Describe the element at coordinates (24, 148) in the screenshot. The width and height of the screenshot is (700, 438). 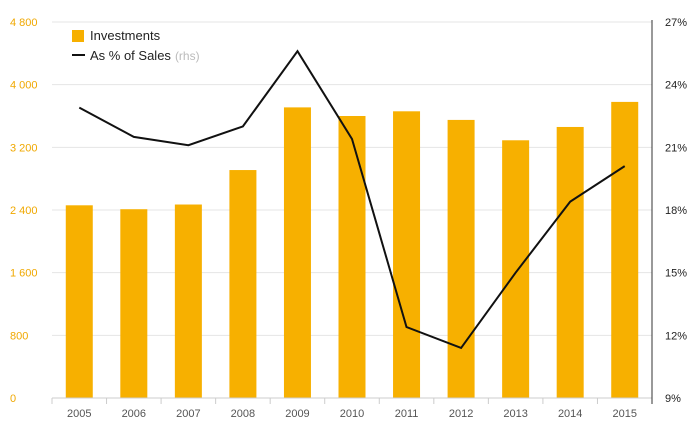
I see `left-tick-label: 3 200` at that location.